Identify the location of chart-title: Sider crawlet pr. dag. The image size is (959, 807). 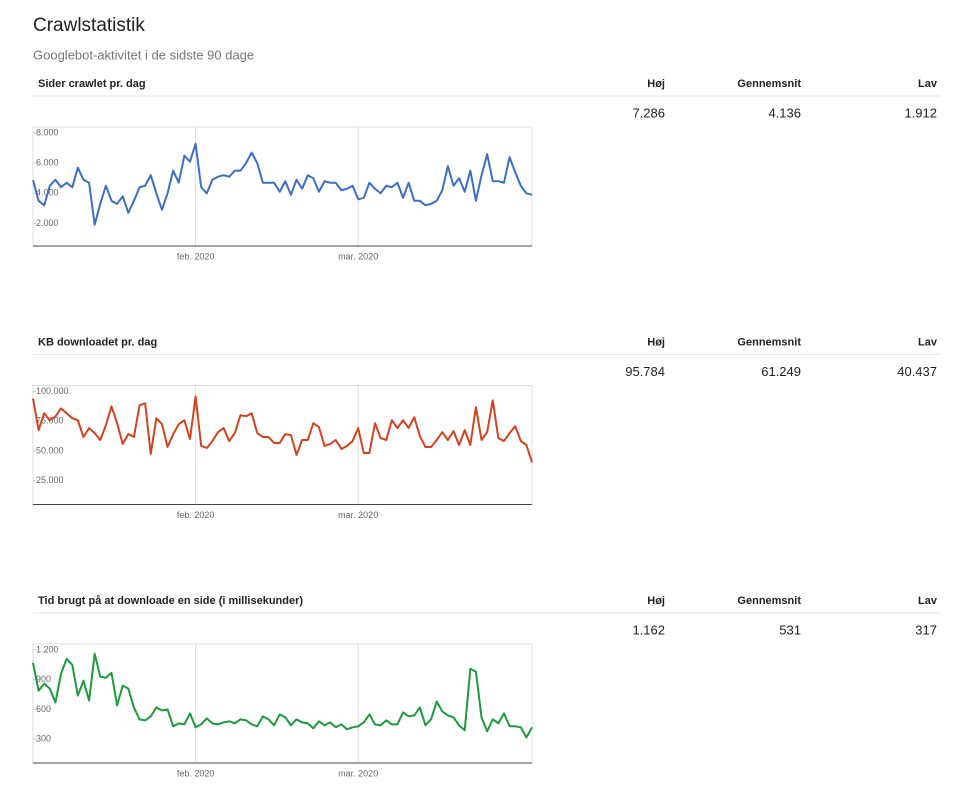
(92, 84).